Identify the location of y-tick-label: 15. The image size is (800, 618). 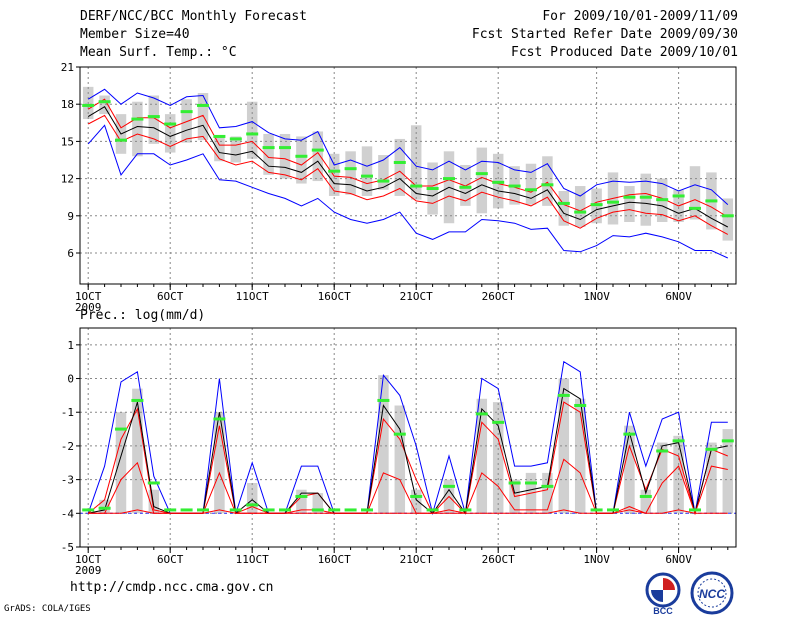
(67, 141).